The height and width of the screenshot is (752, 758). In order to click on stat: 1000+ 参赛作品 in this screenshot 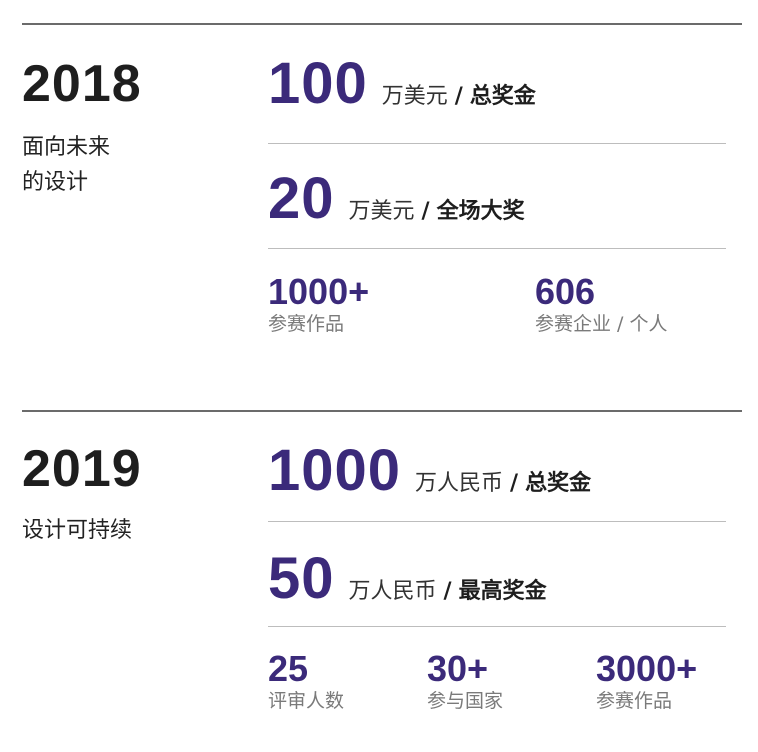, I will do `click(318, 304)`.